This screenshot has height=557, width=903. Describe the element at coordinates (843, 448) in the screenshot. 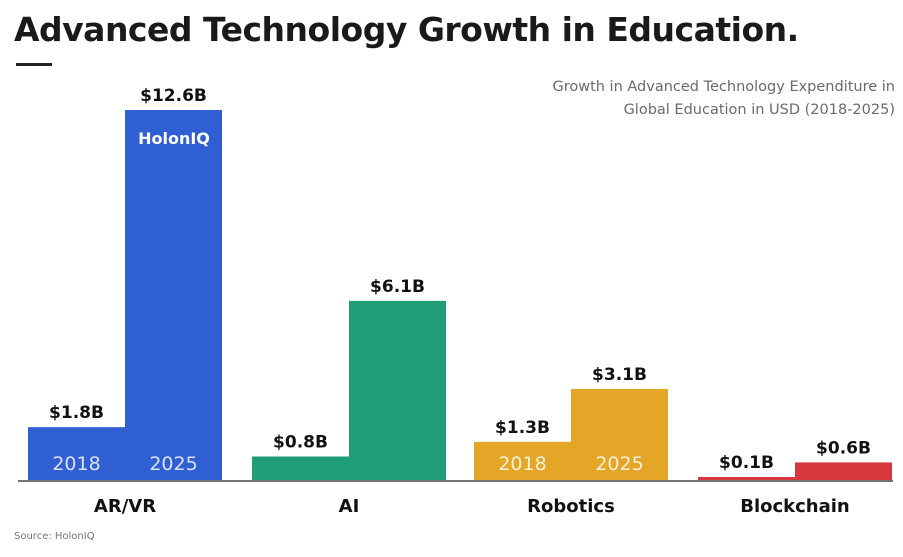

I see `value-label-blockchain-2025: $0.6B` at that location.